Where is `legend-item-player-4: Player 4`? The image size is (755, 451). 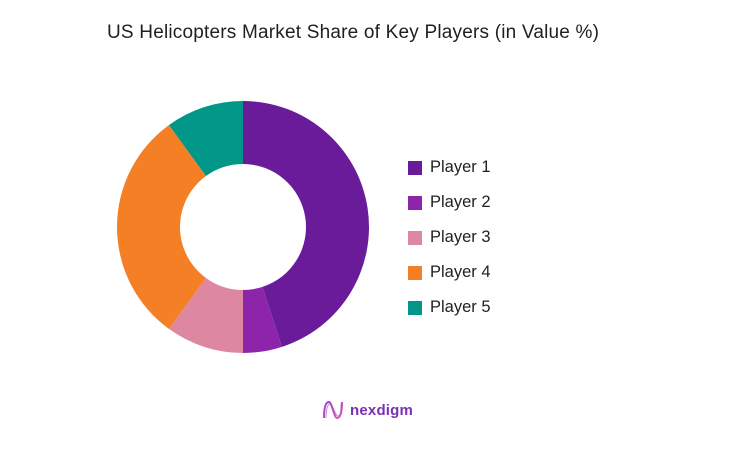
legend-item-player-4: Player 4 is located at coordinates (449, 272).